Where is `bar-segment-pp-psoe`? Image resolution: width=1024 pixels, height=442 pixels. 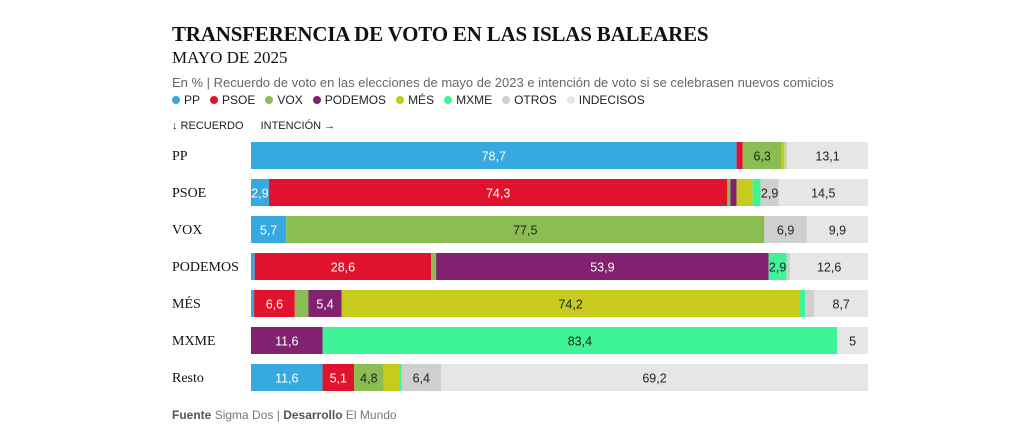 bar-segment-pp-psoe is located at coordinates (739, 155).